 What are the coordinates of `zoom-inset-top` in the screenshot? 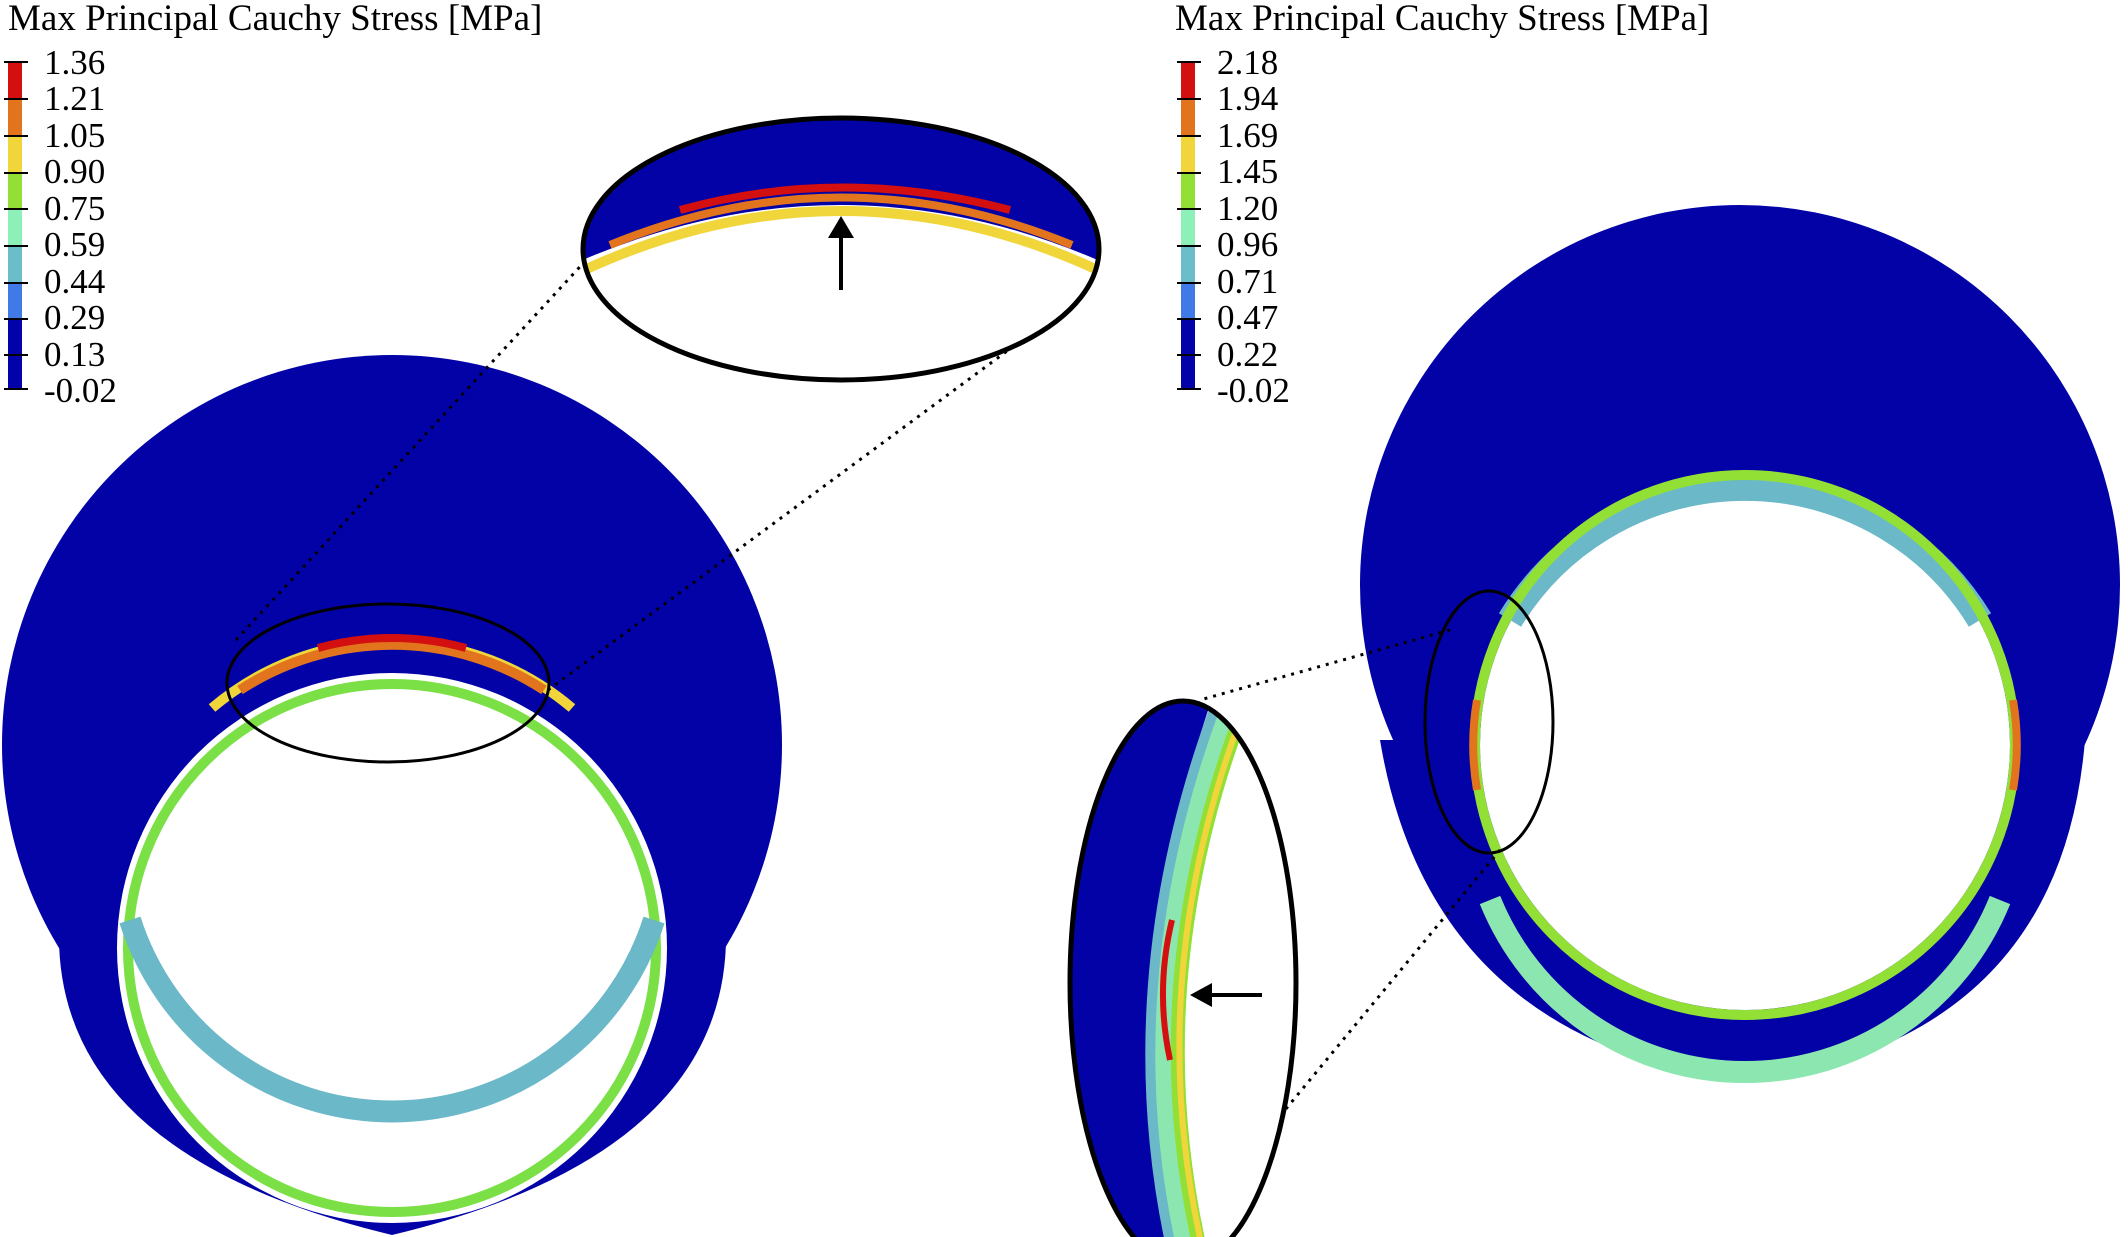 It's located at (841, 249).